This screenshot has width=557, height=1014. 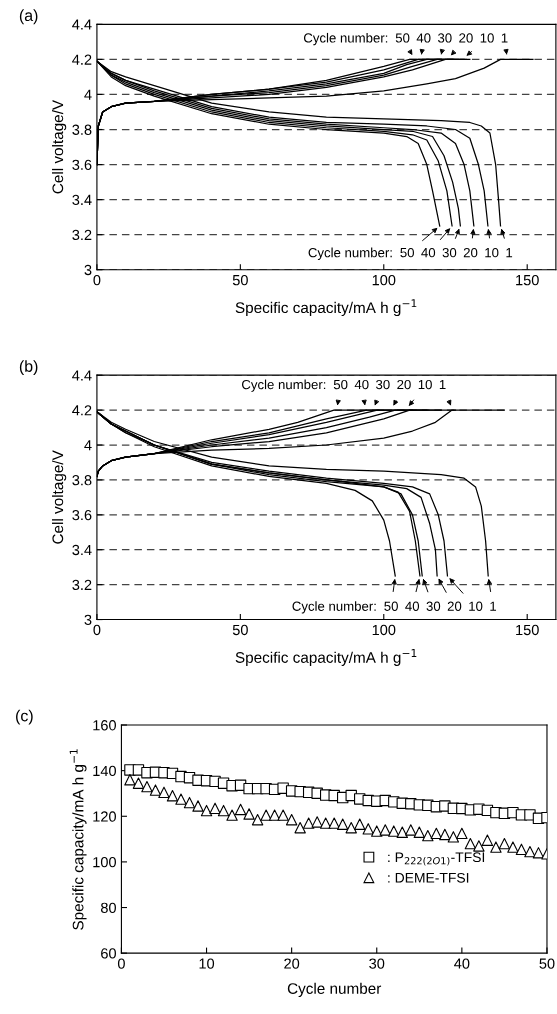 I want to click on y-tick-label: 160, so click(x=104, y=725).